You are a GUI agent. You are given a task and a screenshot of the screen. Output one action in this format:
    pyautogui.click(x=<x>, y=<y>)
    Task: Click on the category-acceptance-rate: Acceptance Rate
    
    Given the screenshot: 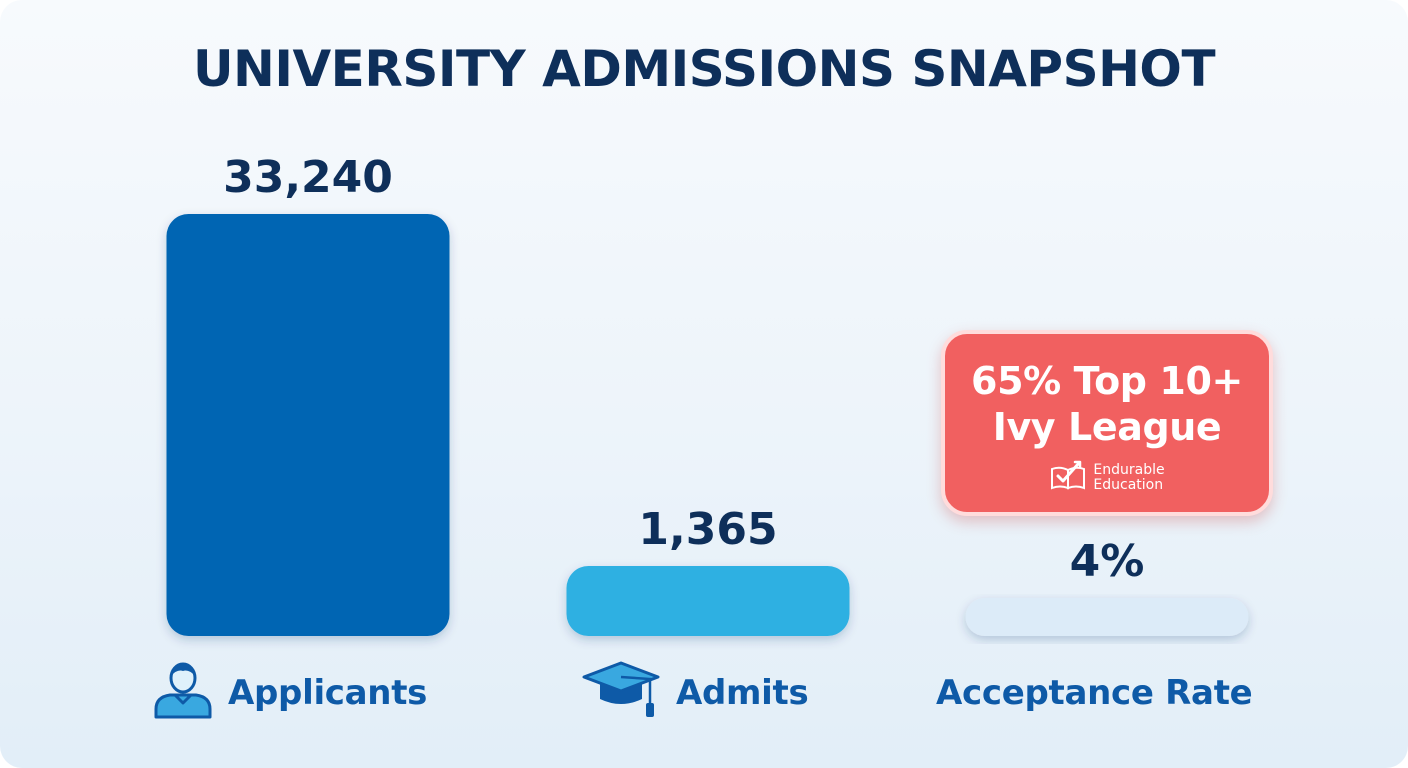 What is the action you would take?
    pyautogui.click(x=1094, y=693)
    